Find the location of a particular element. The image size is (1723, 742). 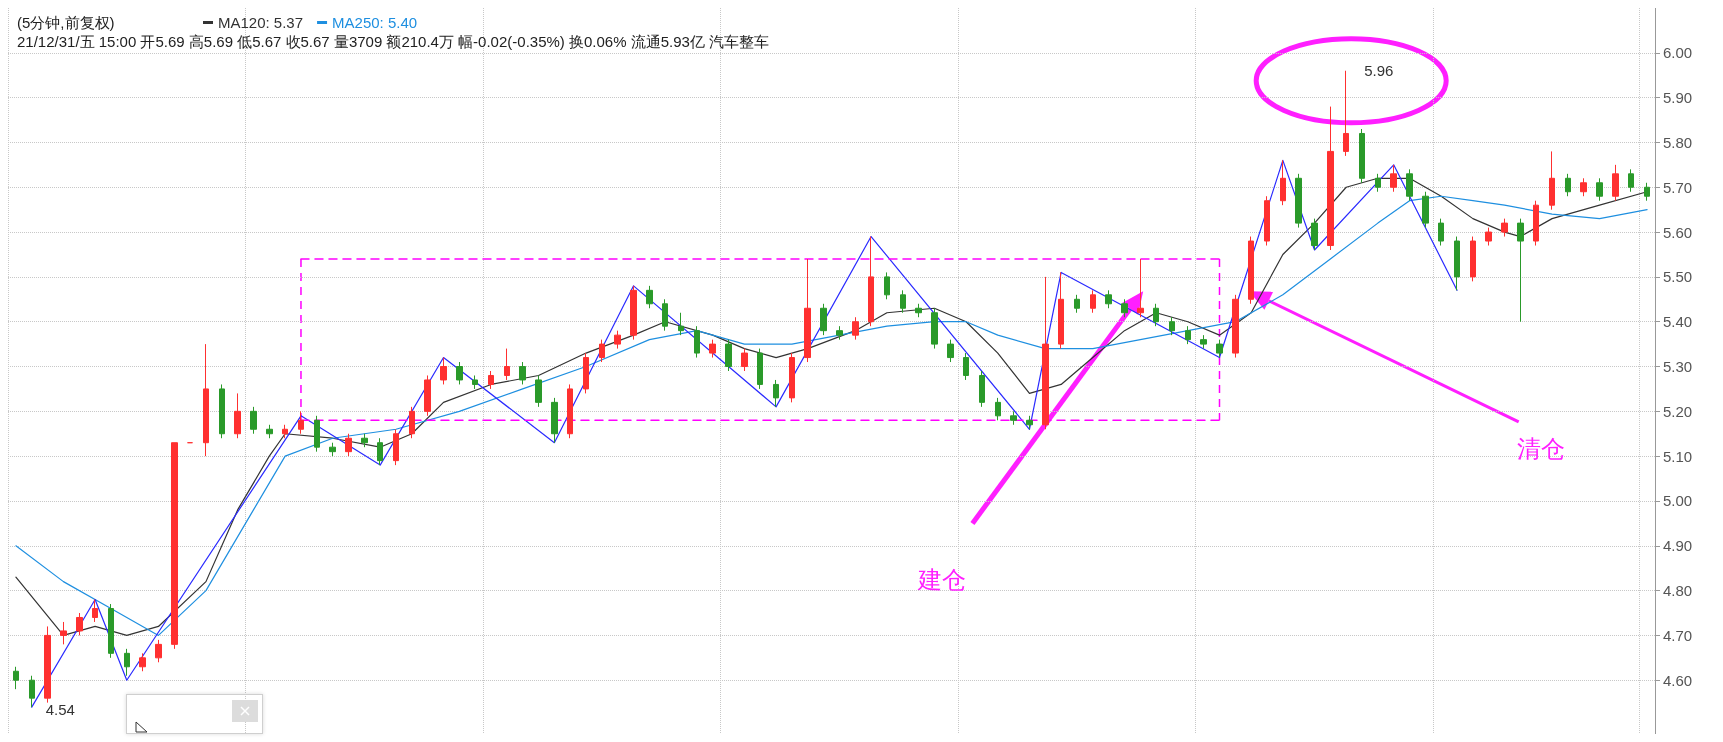

annotation: 4.54 is located at coordinates (60, 709).